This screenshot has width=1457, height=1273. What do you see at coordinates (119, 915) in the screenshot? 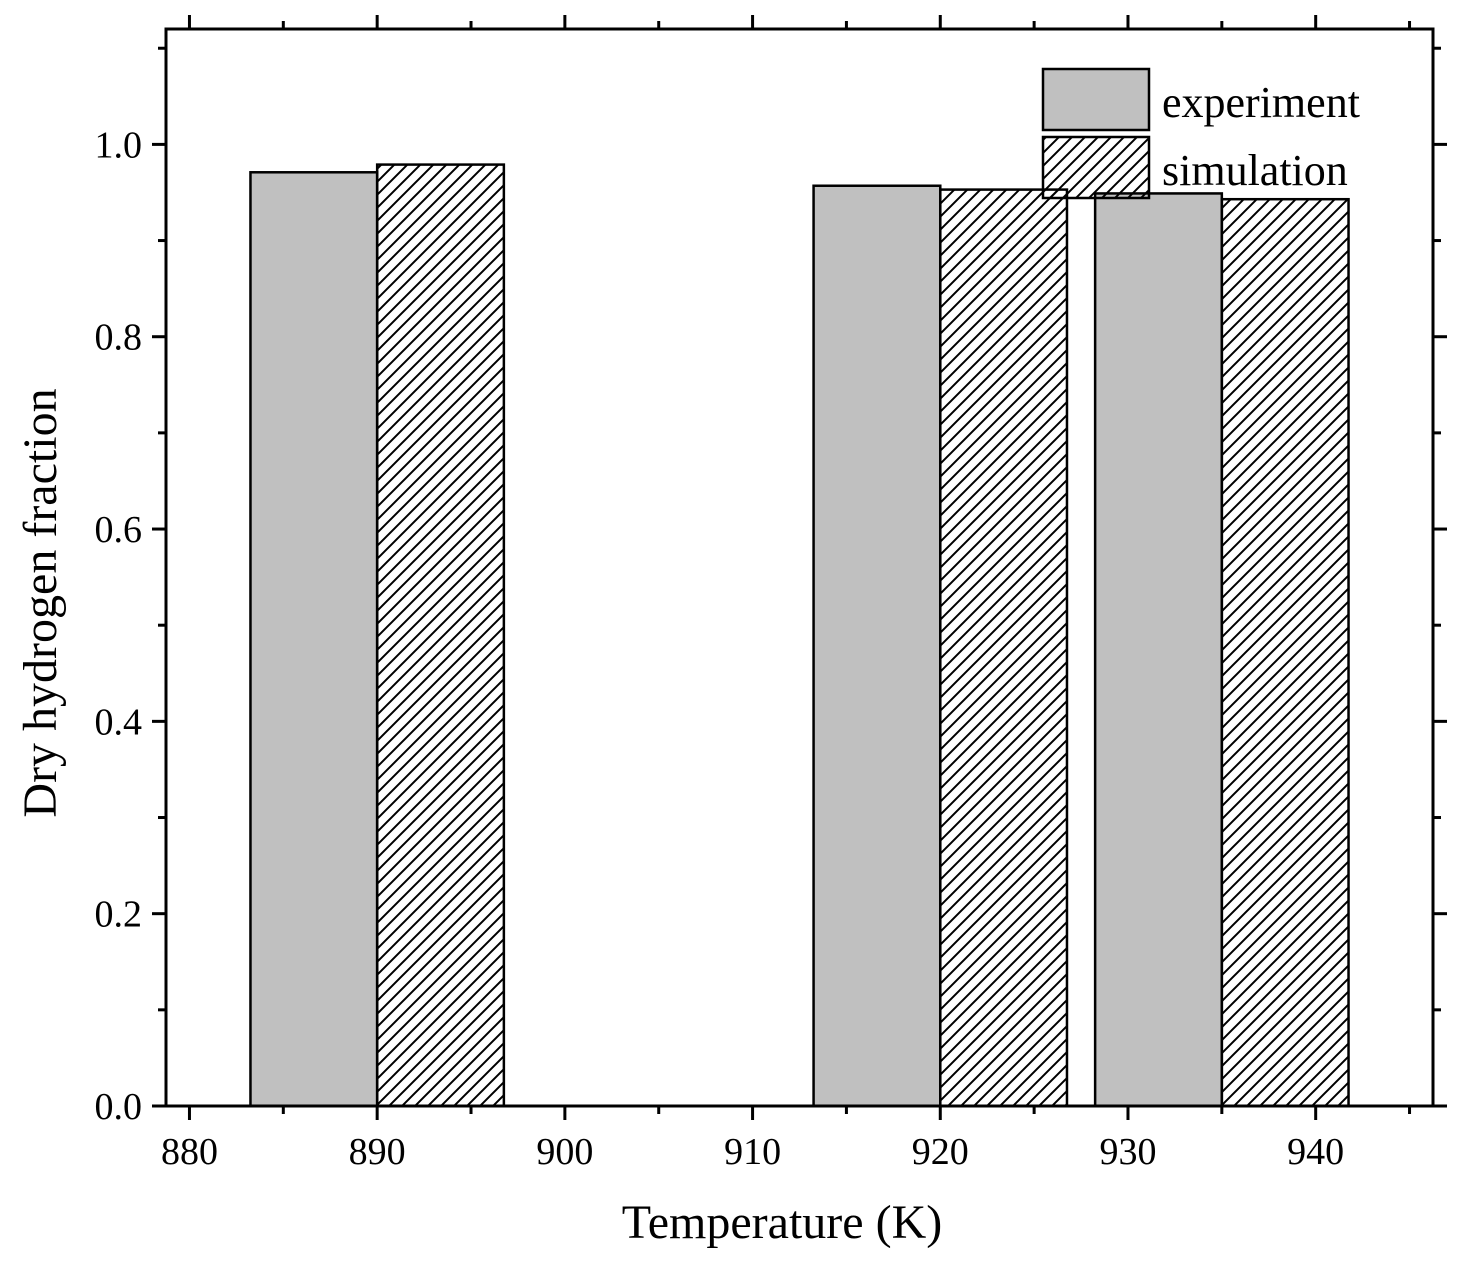
I see `y-tick-label: 0.2` at bounding box center [119, 915].